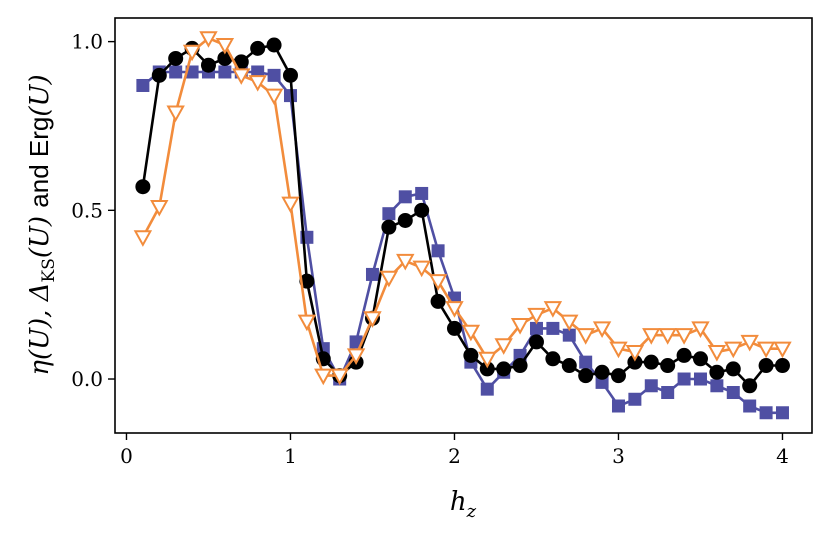 This screenshot has height=535, width=831. Describe the element at coordinates (41, 224) in the screenshot. I see `y-axis-label: η(U), ΔKS(U) and Erg(U)` at that location.